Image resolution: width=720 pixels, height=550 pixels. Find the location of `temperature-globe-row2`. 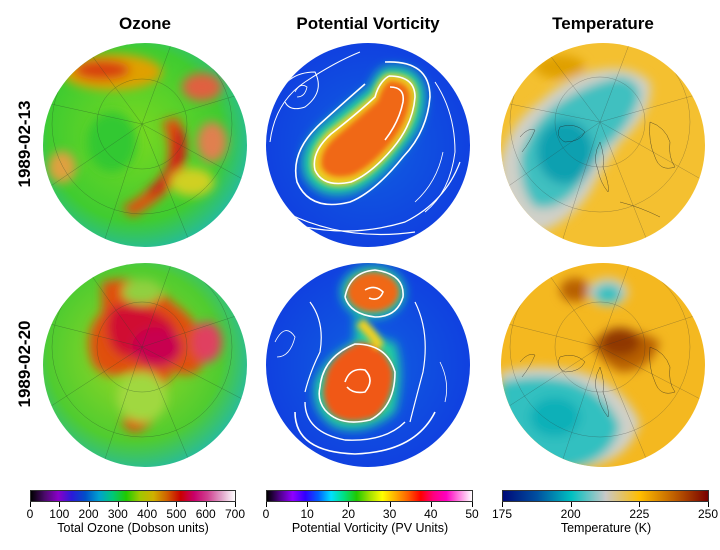

temperature-globe-row2 is located at coordinates (603, 365).